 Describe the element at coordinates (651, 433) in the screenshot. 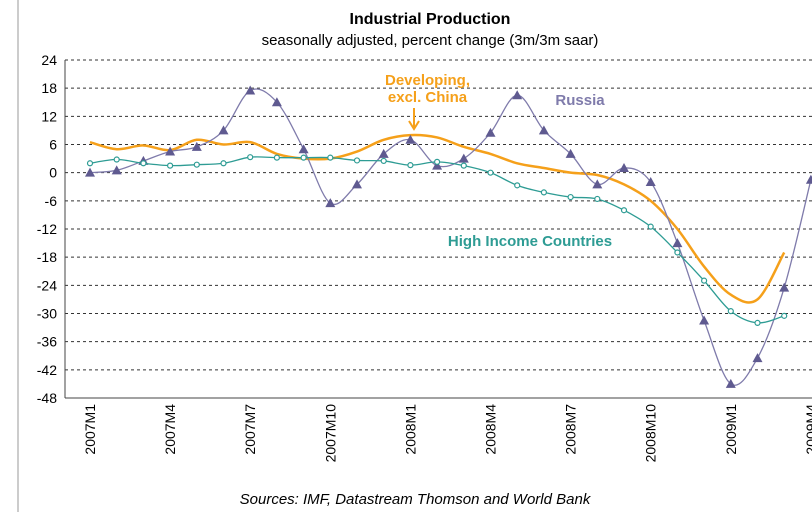

I see `x-tick-label: 2008M10` at that location.